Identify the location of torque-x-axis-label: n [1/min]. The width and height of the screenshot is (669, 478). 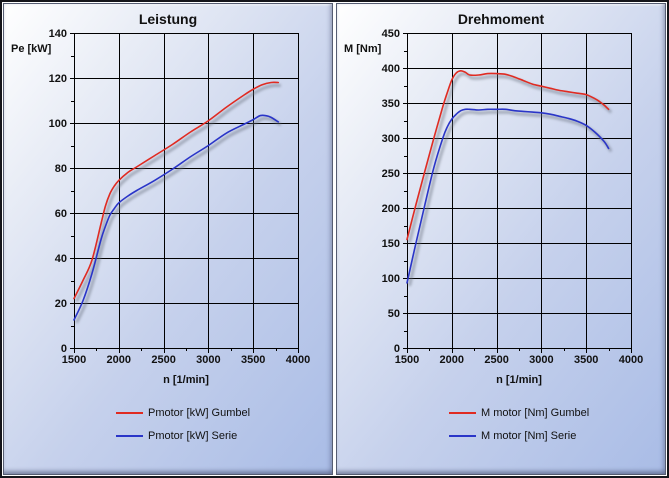
(519, 380).